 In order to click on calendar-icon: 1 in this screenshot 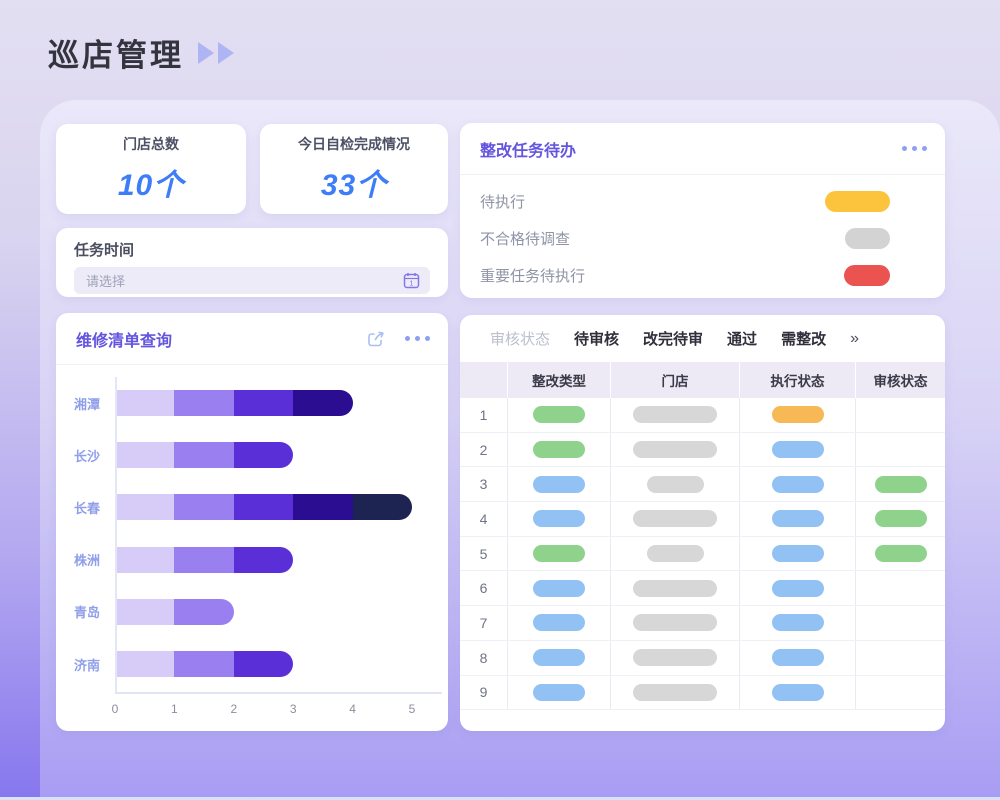, I will do `click(411, 280)`.